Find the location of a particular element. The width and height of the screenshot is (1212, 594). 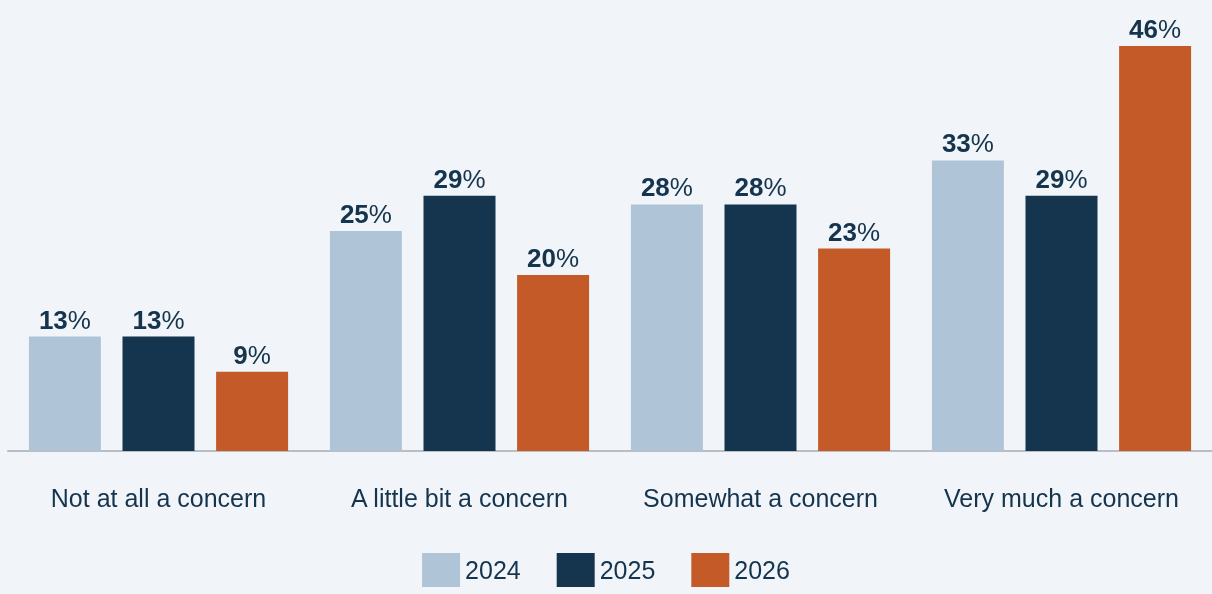

data-label: 9% is located at coordinates (252, 354).